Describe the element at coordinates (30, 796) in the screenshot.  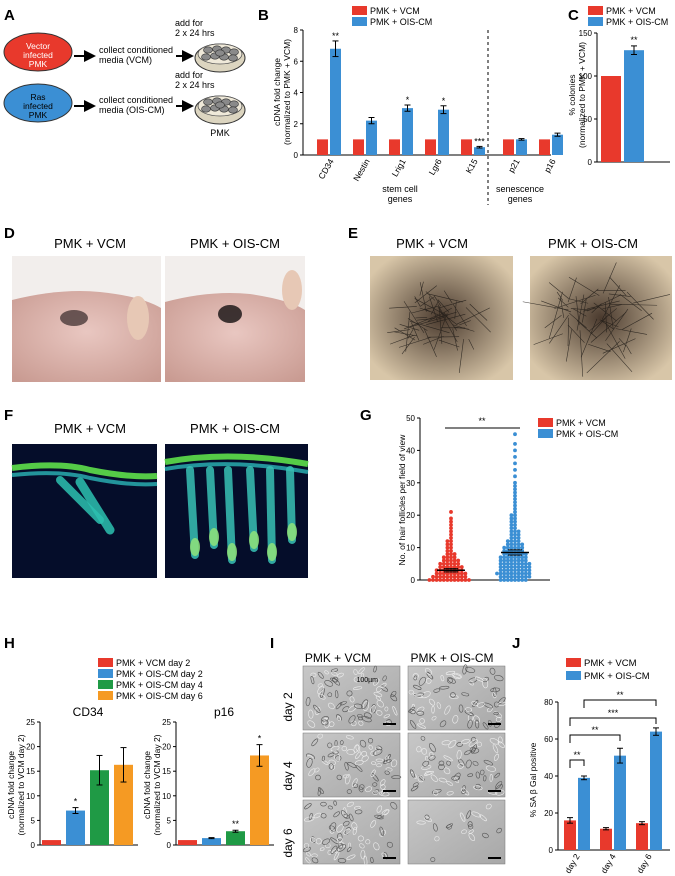
I see `y-tick-label: 10` at that location.